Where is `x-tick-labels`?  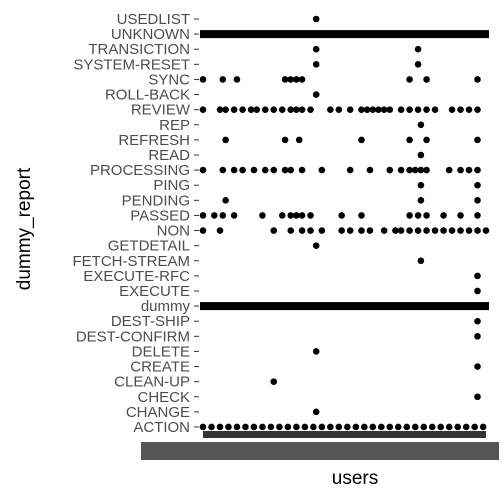
x-tick-labels is located at coordinates (320, 451).